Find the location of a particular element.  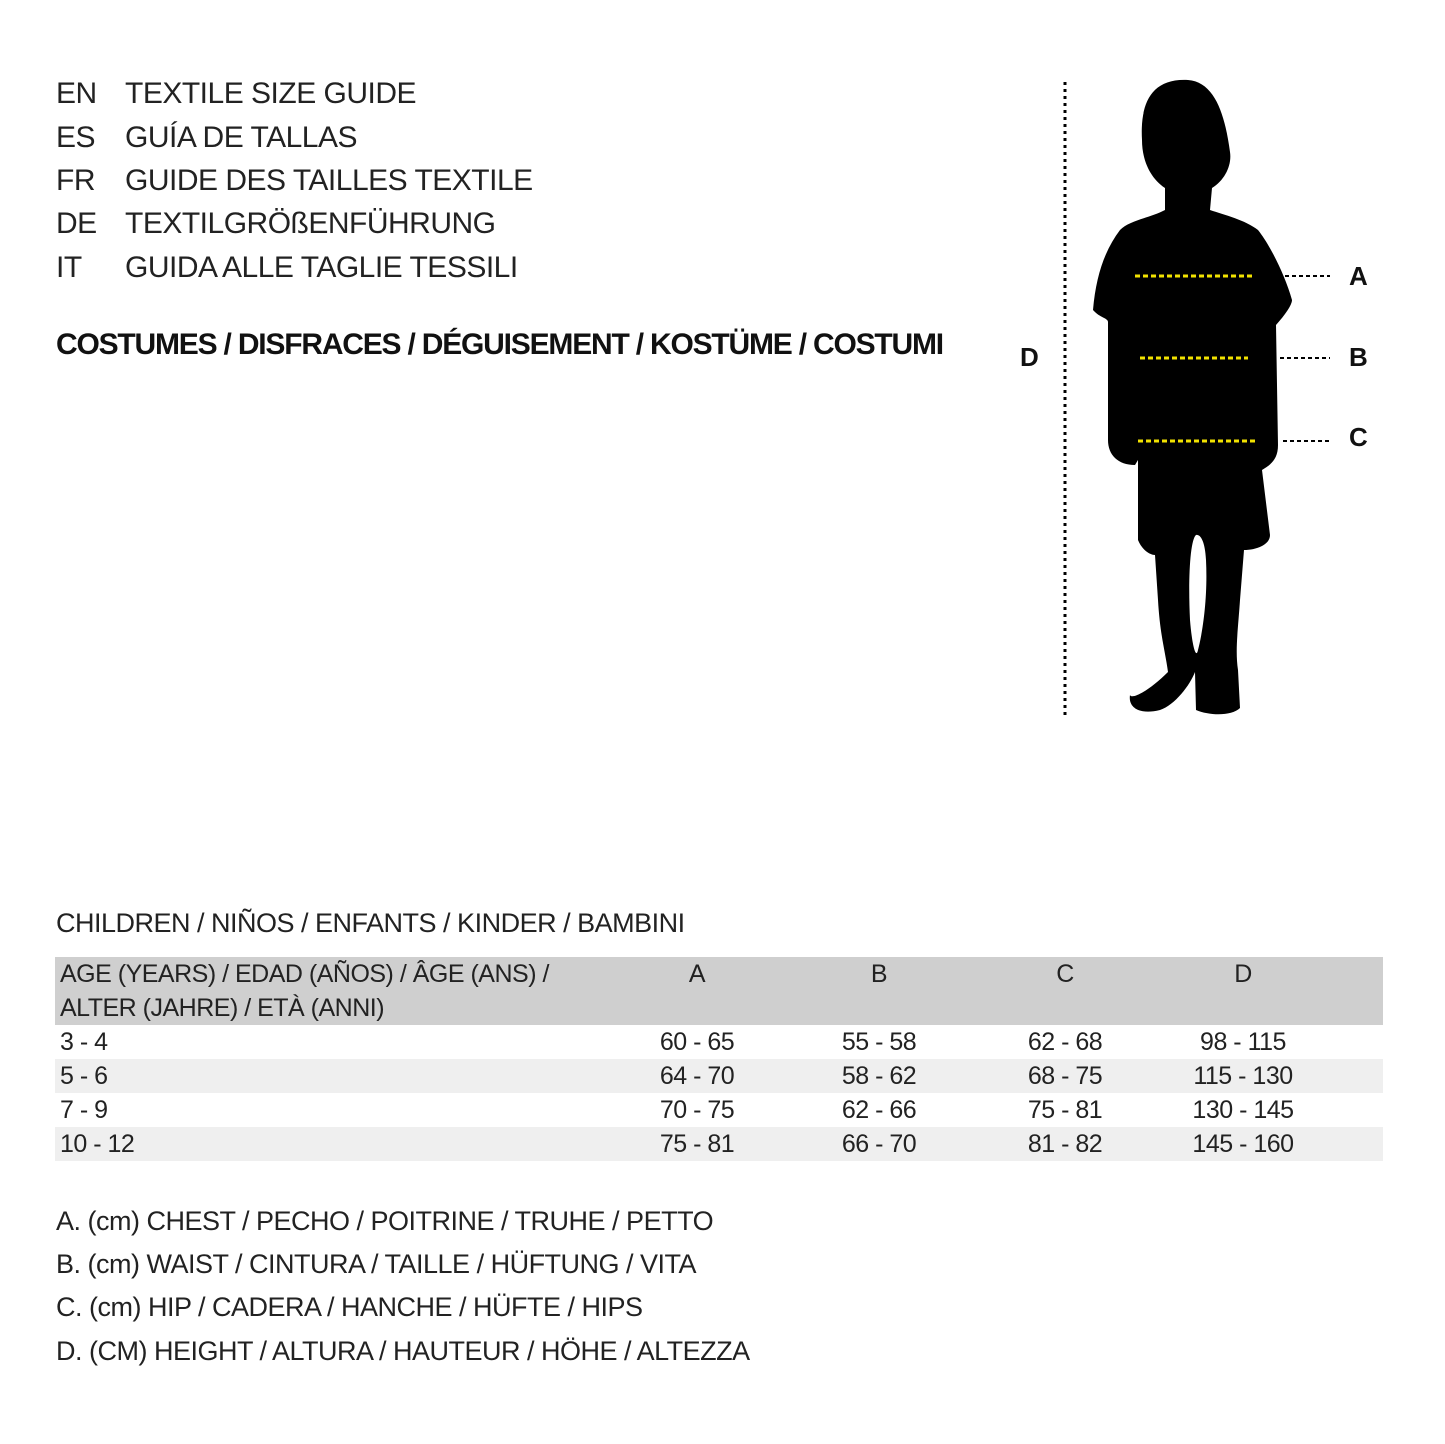

value-cell-d: 115 - 130 is located at coordinates (1243, 1076).